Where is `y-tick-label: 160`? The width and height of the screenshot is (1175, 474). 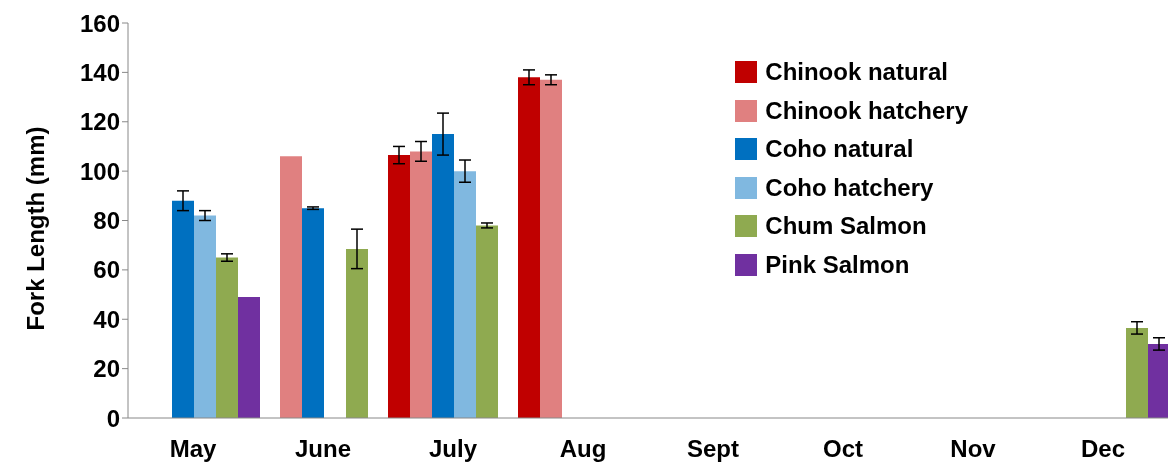 y-tick-label: 160 is located at coordinates (99, 23).